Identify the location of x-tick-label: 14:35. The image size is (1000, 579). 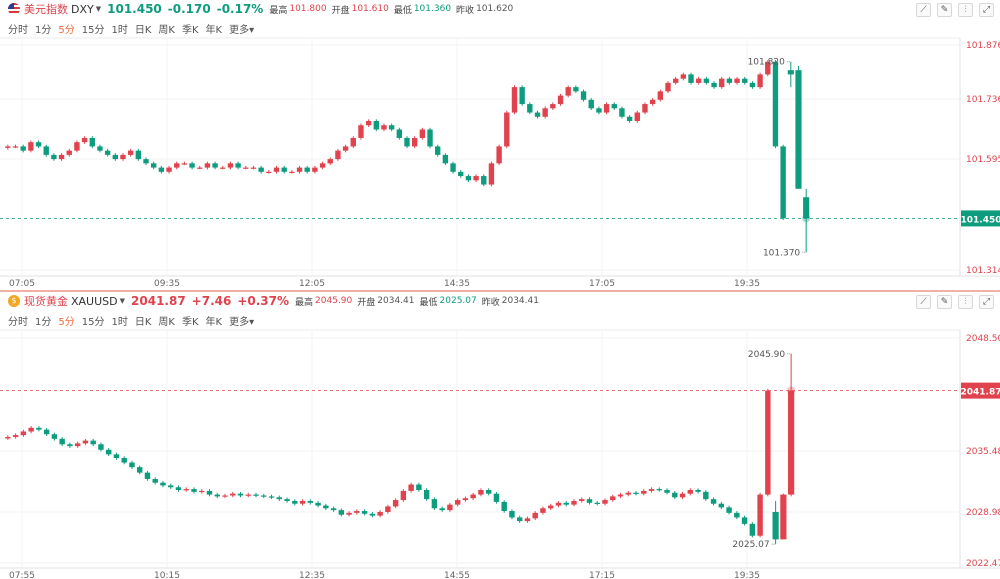
(457, 284).